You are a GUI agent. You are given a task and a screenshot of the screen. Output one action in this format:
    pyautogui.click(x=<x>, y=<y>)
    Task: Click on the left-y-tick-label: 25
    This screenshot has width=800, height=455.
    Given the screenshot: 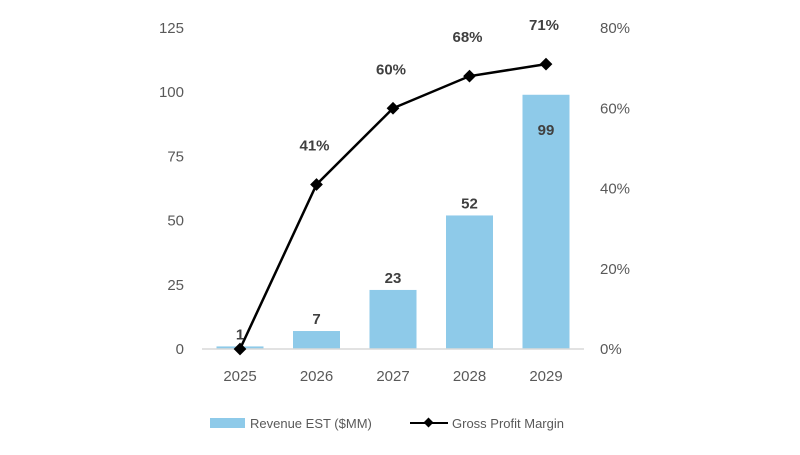 What is the action you would take?
    pyautogui.click(x=175, y=285)
    